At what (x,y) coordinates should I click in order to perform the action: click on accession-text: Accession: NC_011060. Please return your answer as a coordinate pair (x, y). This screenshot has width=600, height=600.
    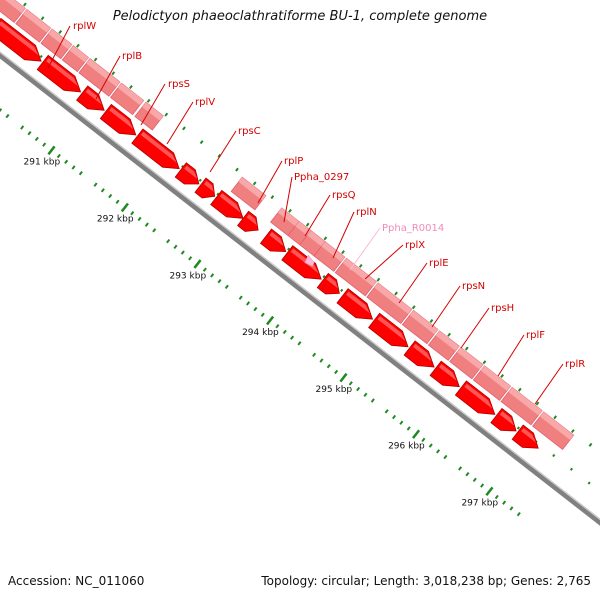
    Looking at the image, I should click on (76, 581).